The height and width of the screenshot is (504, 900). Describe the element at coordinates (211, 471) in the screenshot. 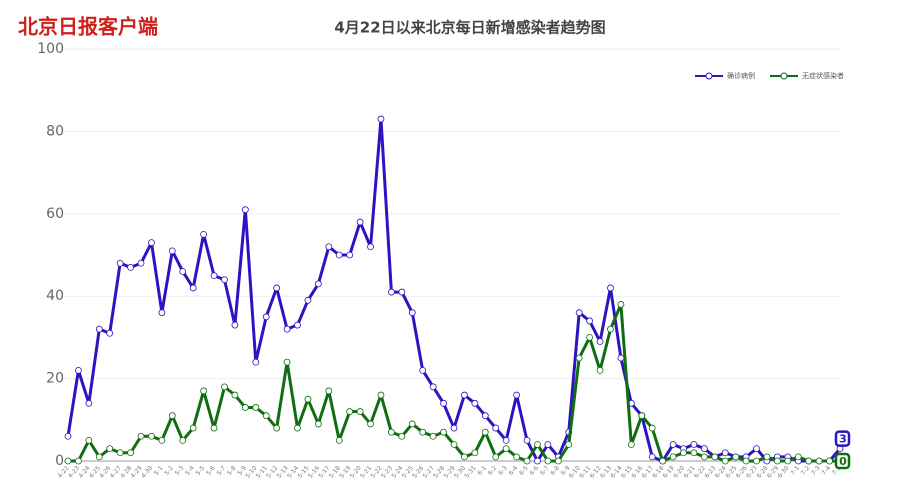

I see `x-tick-label: 5-6` at that location.